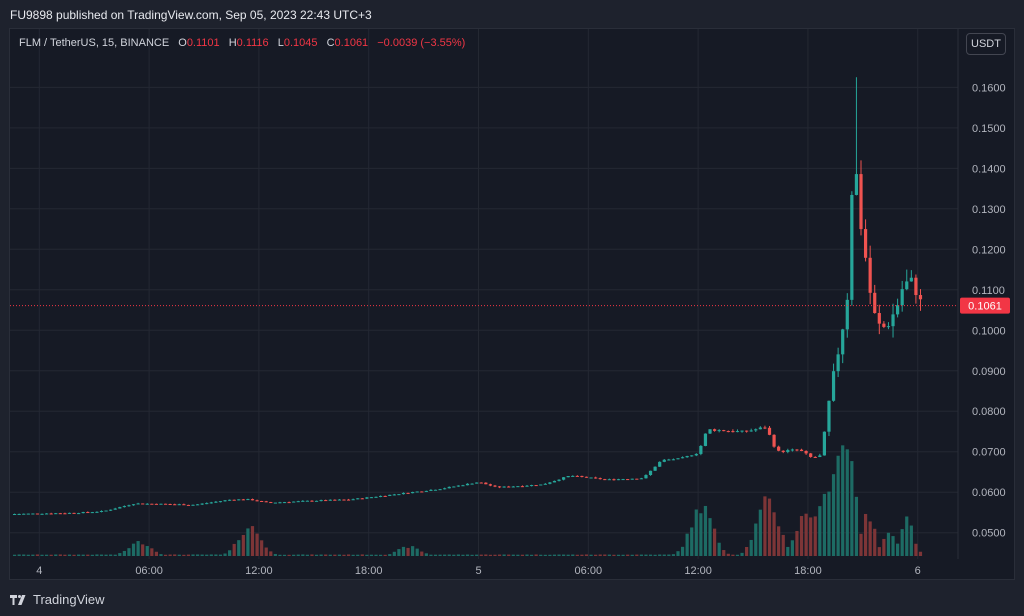  I want to click on x-tick-label: 12:00, so click(259, 571).